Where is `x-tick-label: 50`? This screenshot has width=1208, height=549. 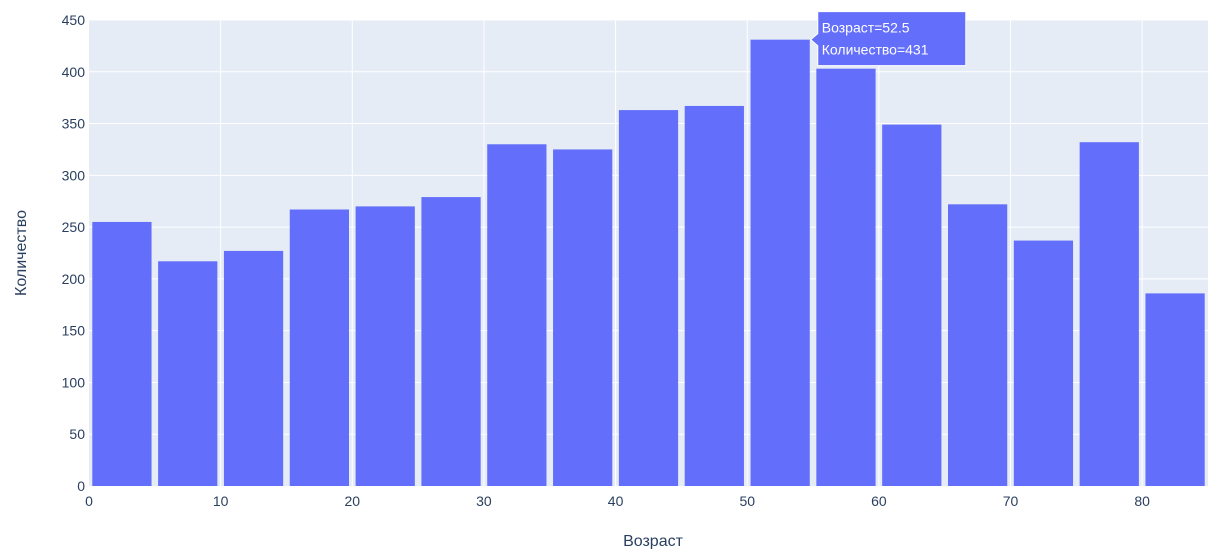
x-tick-label: 50 is located at coordinates (747, 501).